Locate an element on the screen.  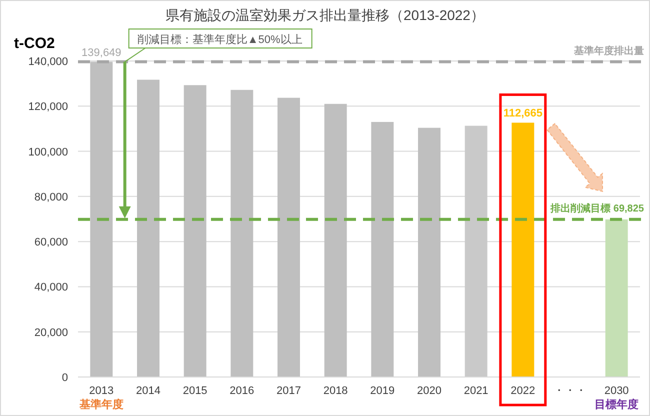
data-label: 139,649 is located at coordinates (102, 52).